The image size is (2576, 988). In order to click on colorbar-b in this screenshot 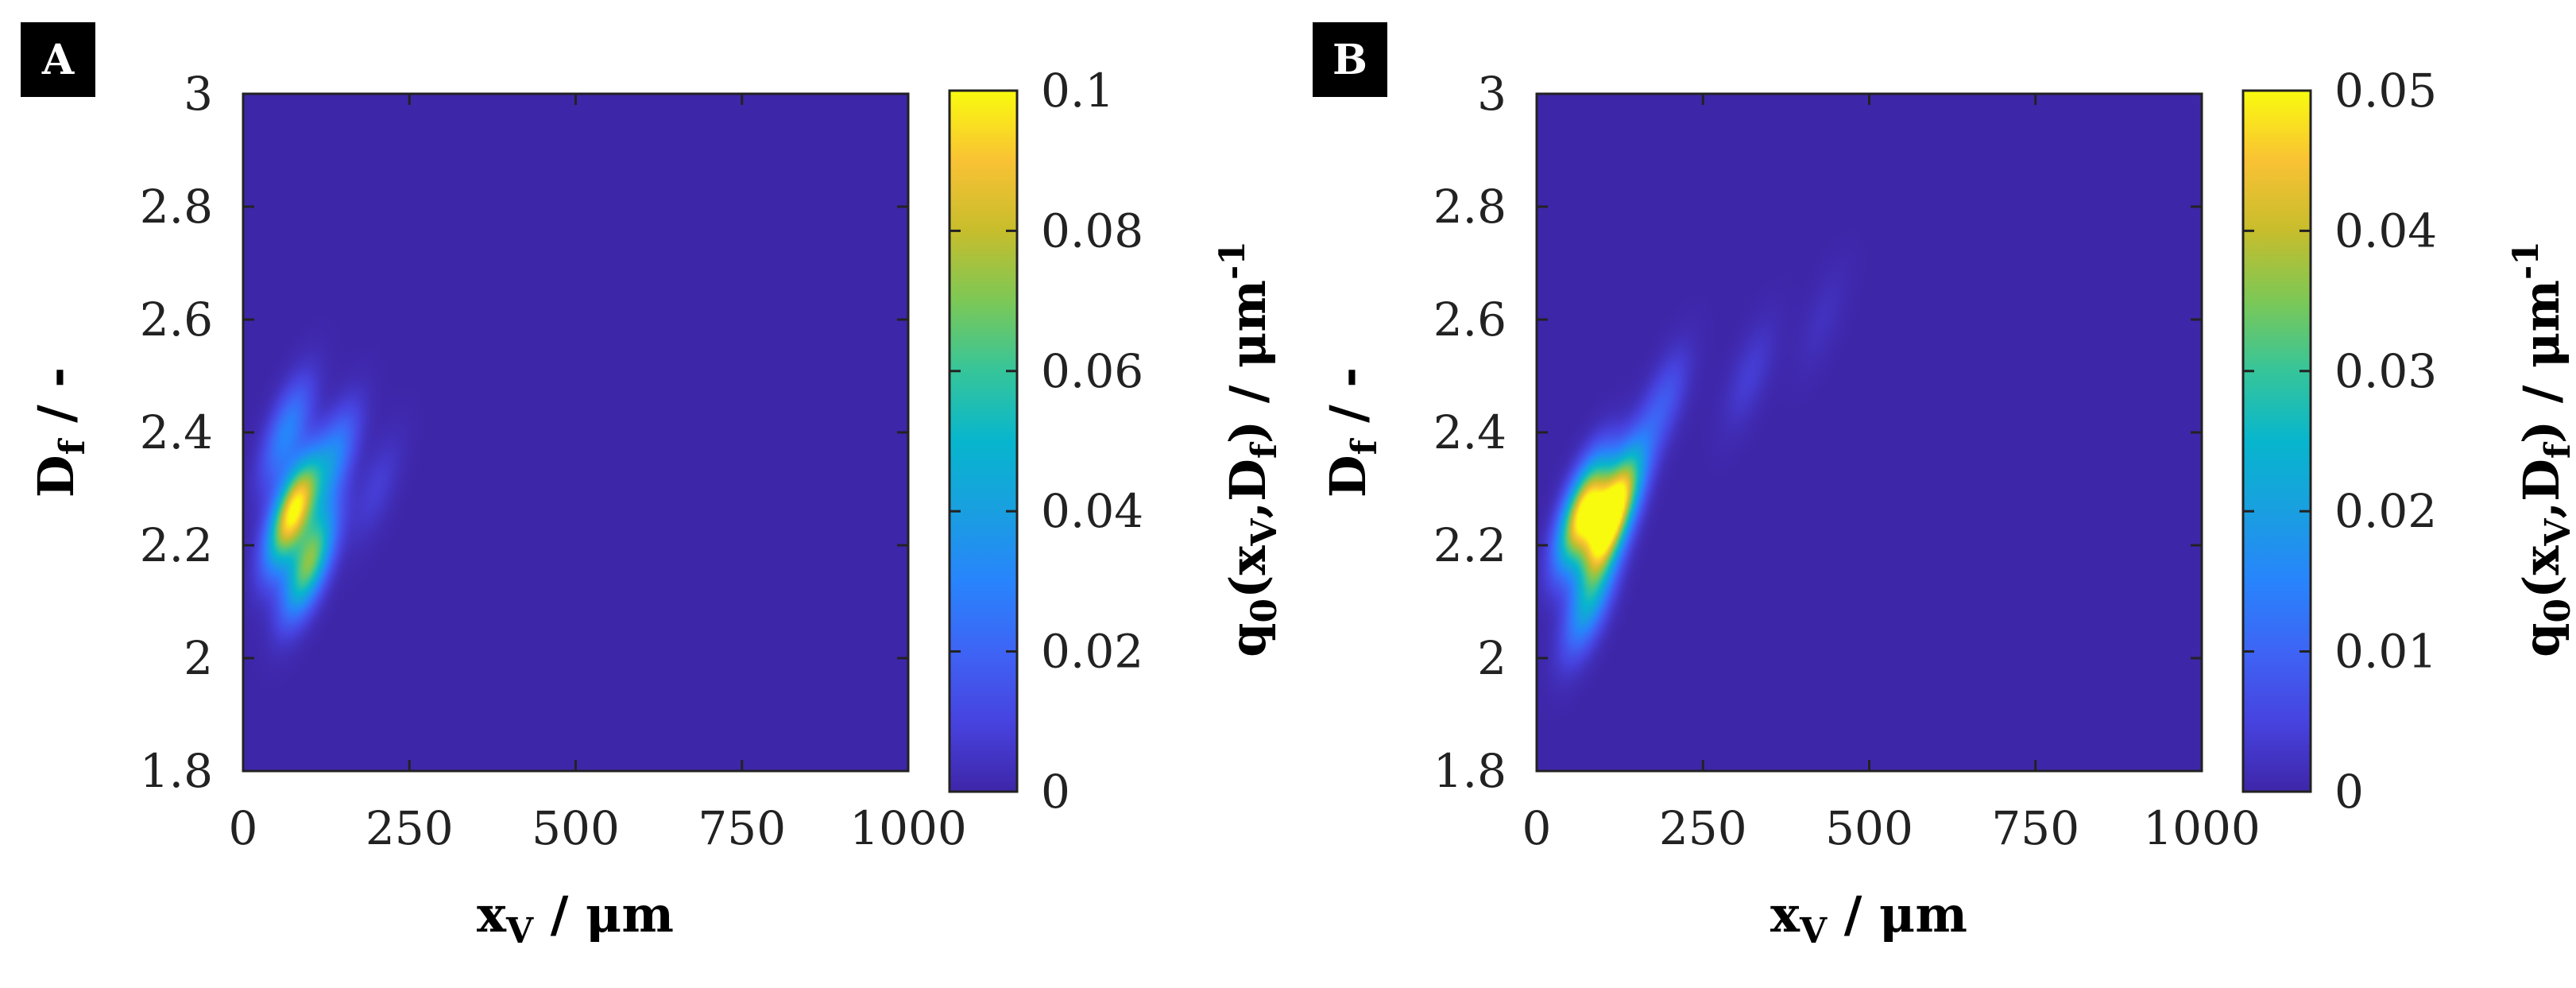, I will do `click(2277, 442)`.